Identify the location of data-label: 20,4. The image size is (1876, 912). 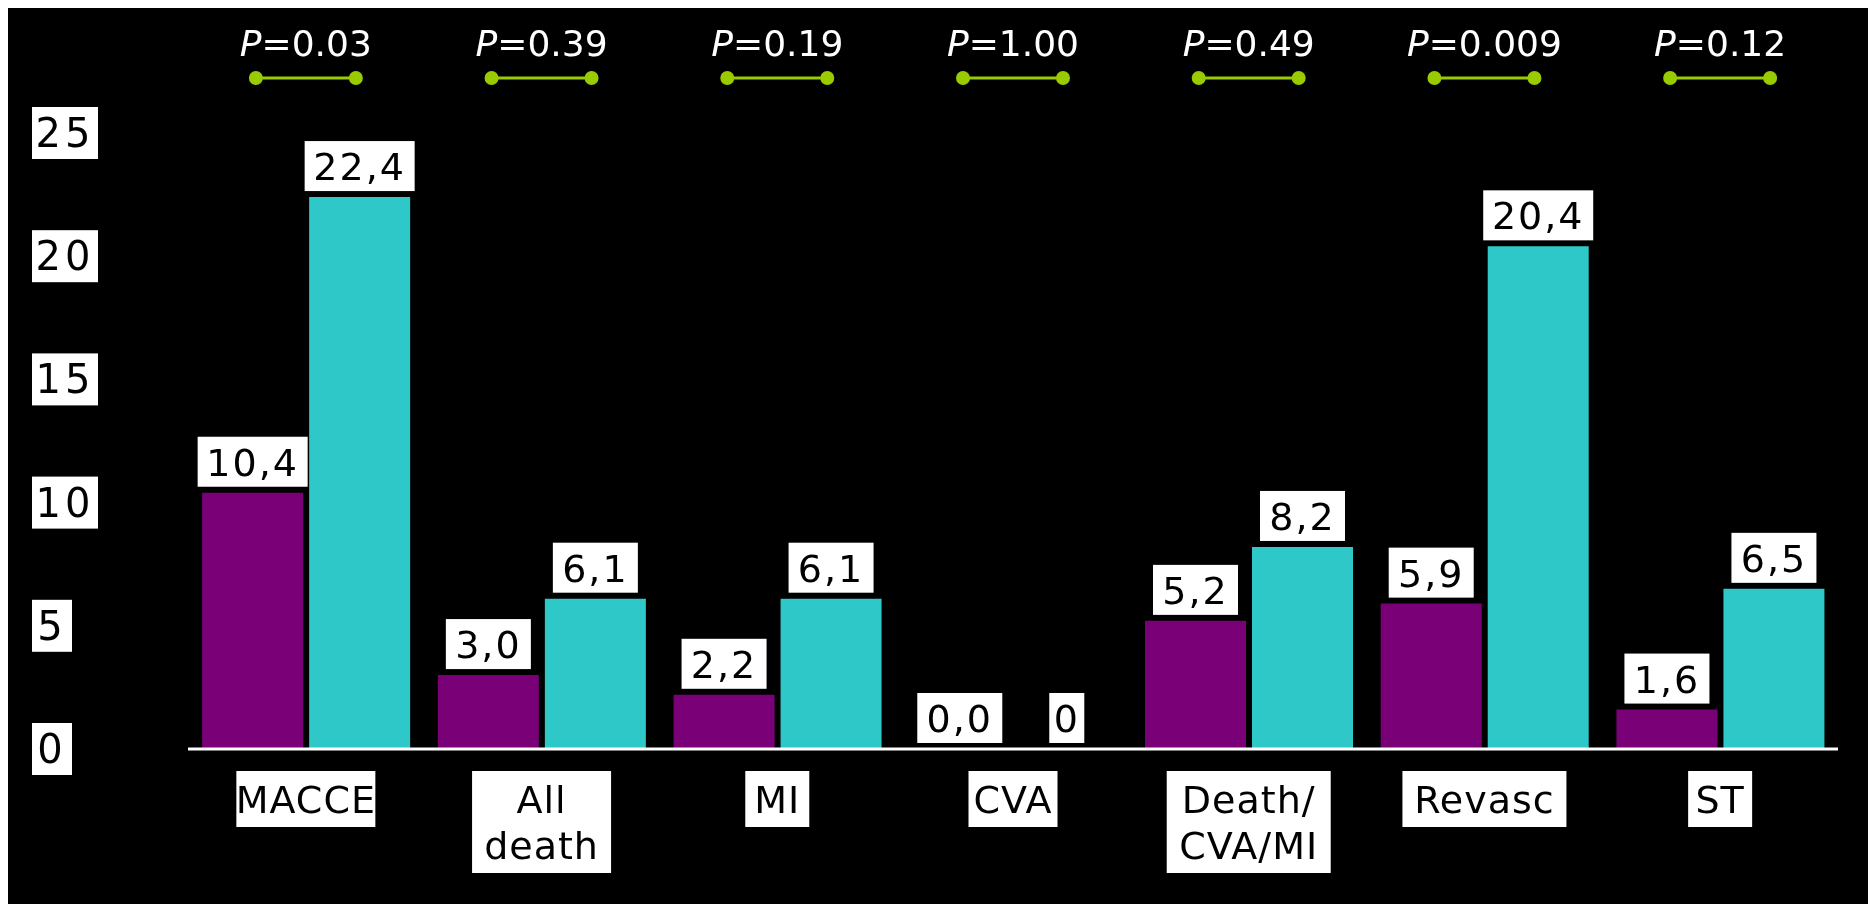
(1538, 216).